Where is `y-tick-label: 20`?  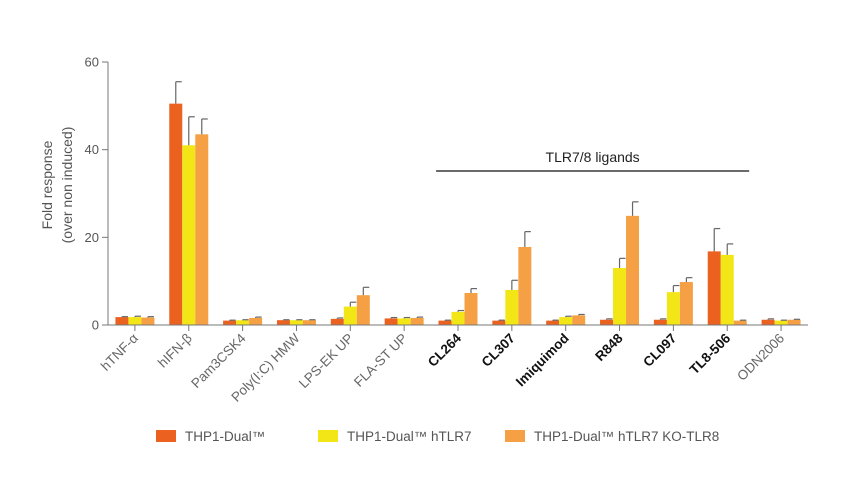
y-tick-label: 20 is located at coordinates (92, 237).